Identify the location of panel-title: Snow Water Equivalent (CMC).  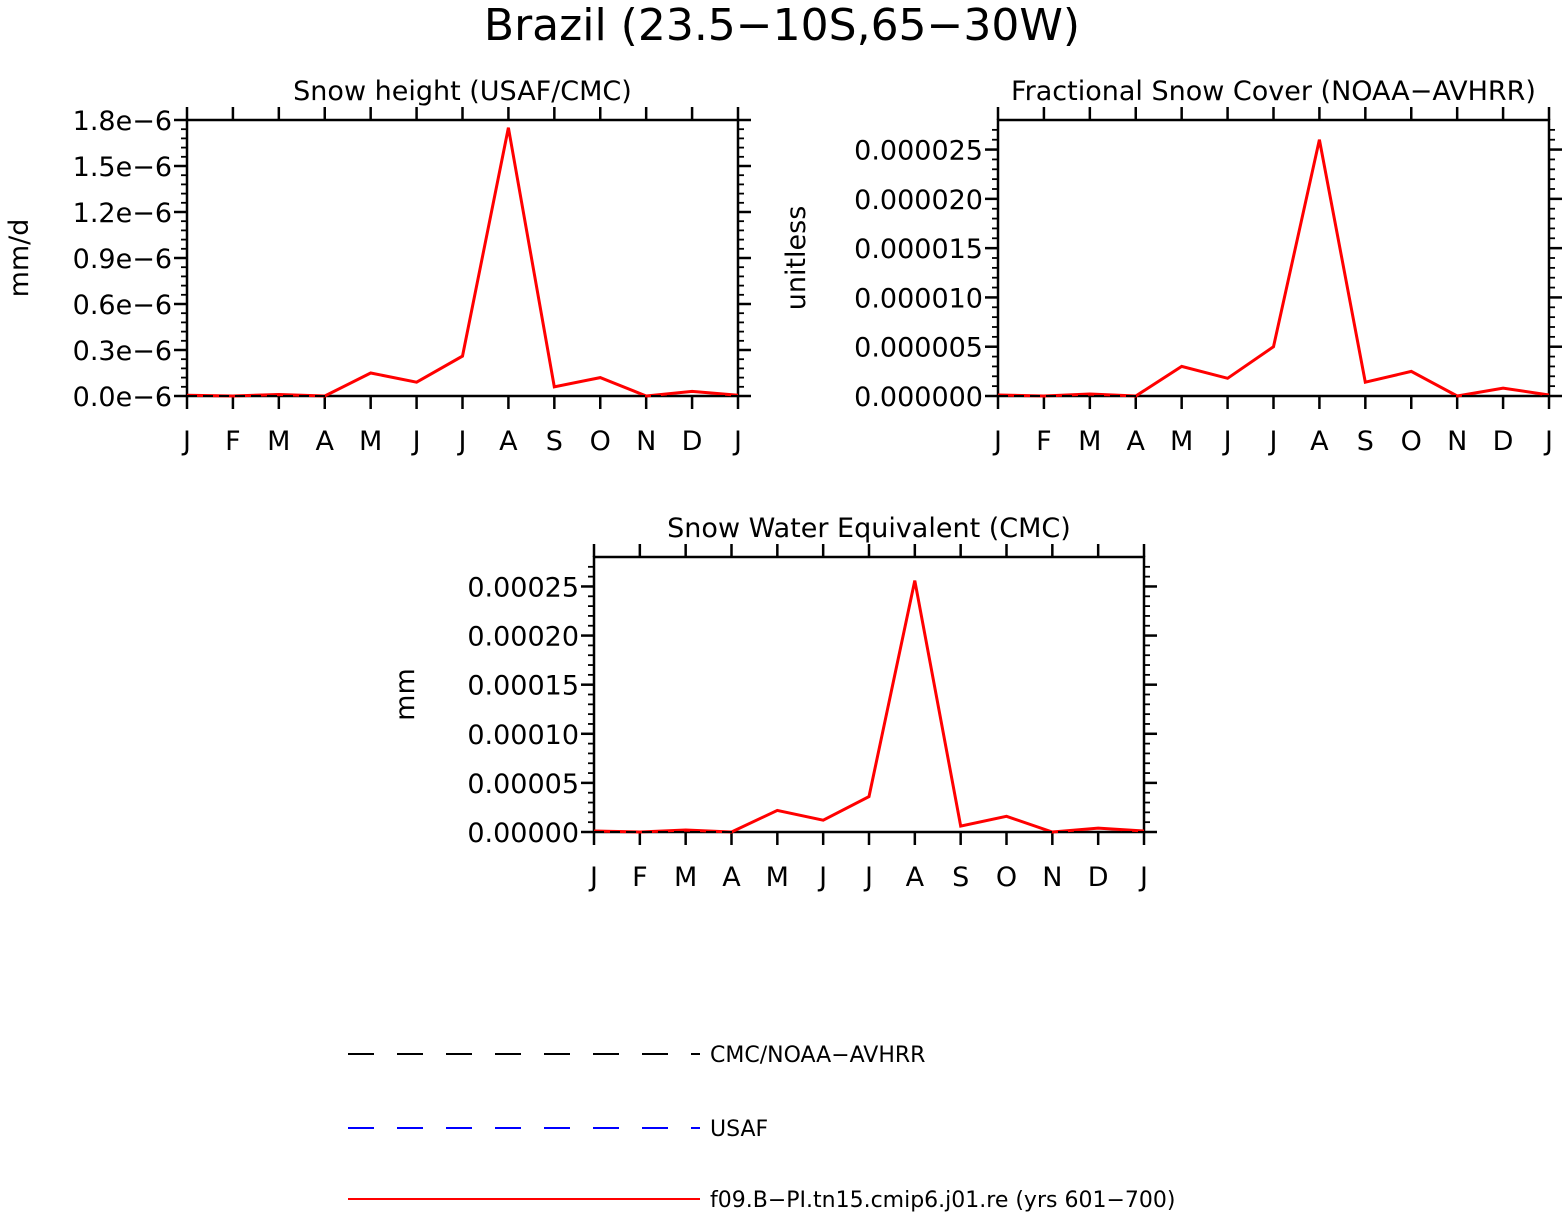
(869, 528).